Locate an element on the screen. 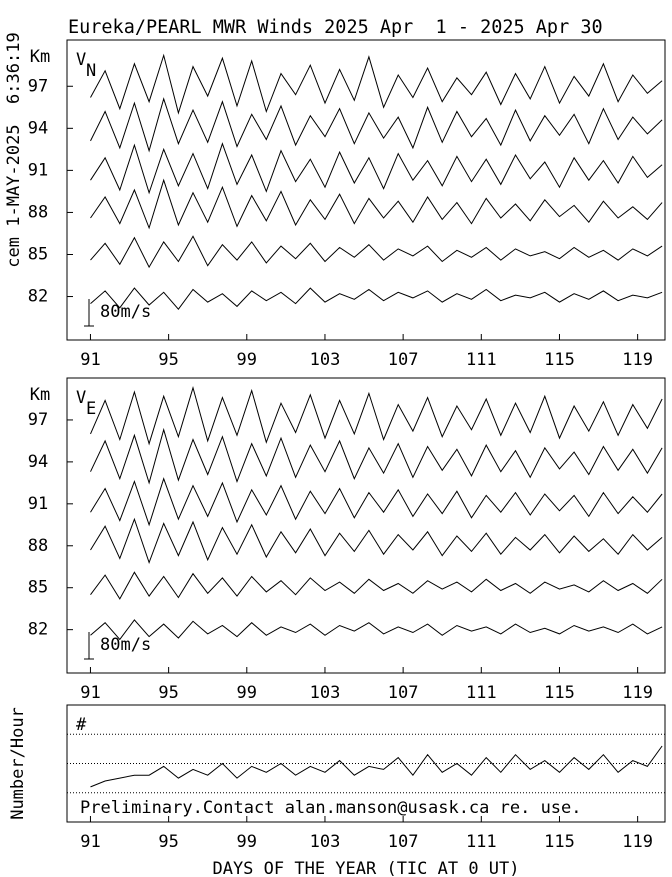  side-label: cem 1-MAY-2025 6:36:19 is located at coordinates (14, 149).